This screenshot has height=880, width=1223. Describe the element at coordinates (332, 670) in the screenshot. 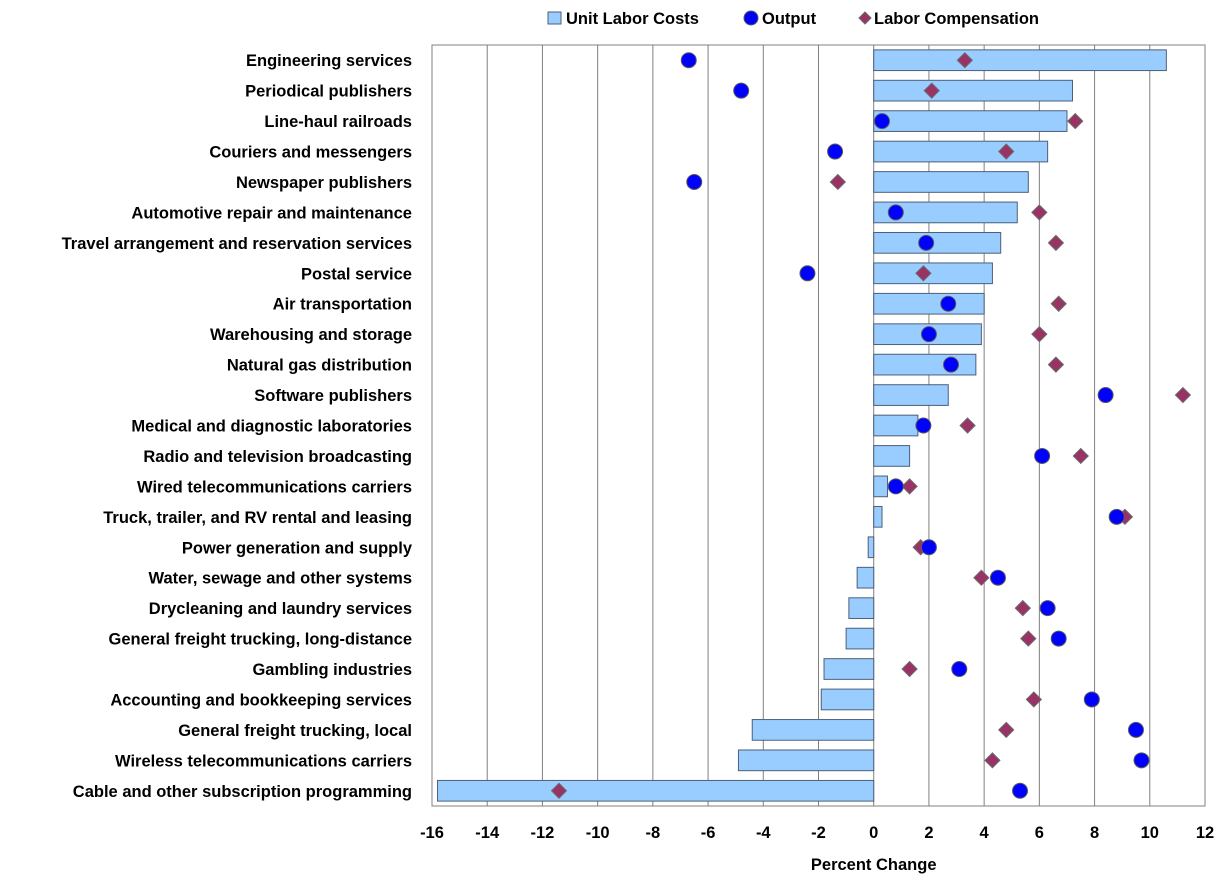

I see `category-label: Gambling industries` at that location.